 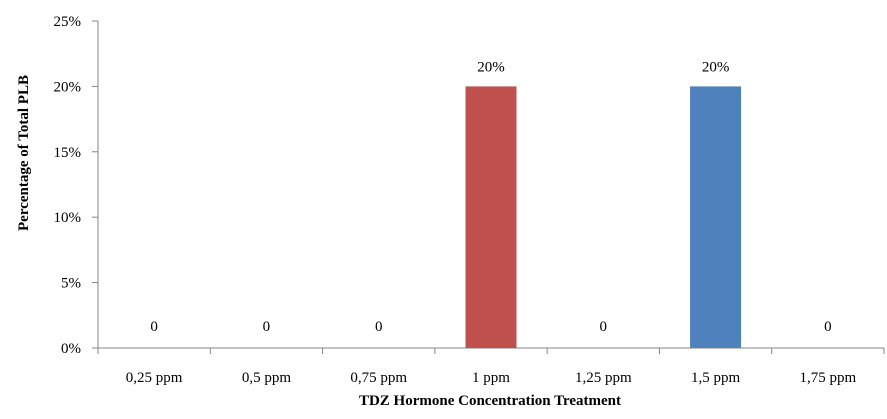 I want to click on y-axis-title: Percentage of Total PLB, so click(x=24, y=153).